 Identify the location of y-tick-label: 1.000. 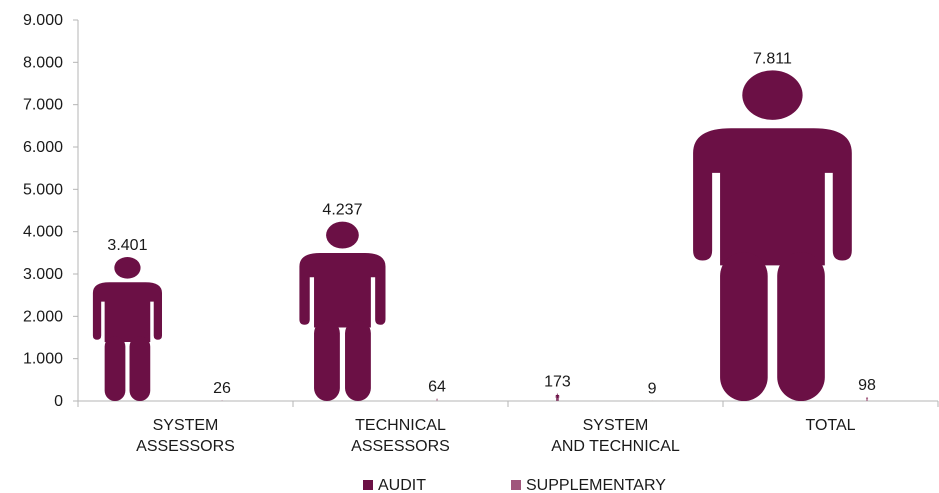
(43, 359).